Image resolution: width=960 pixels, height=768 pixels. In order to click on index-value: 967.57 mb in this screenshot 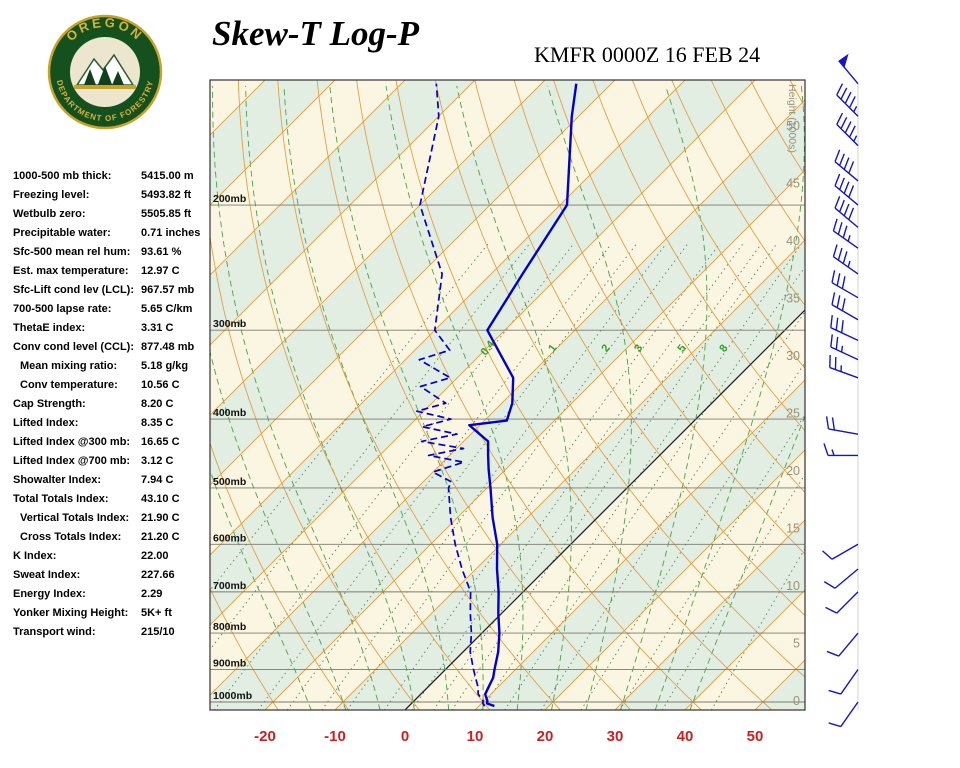, I will do `click(168, 290)`.